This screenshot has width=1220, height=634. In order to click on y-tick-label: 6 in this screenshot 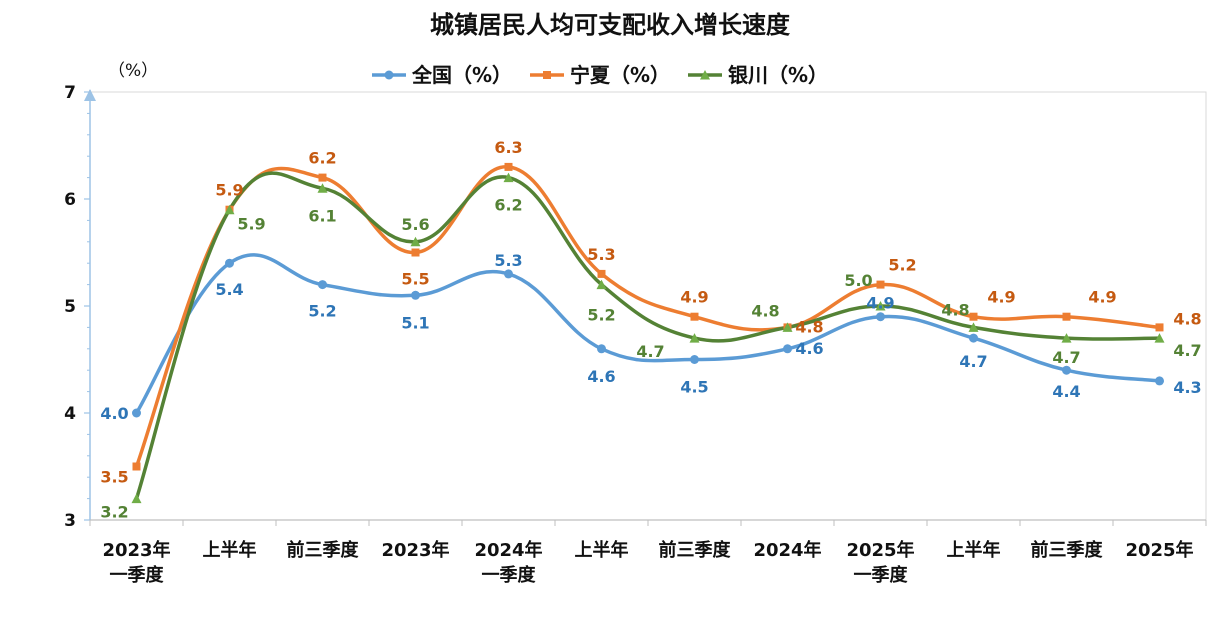, I will do `click(70, 200)`.